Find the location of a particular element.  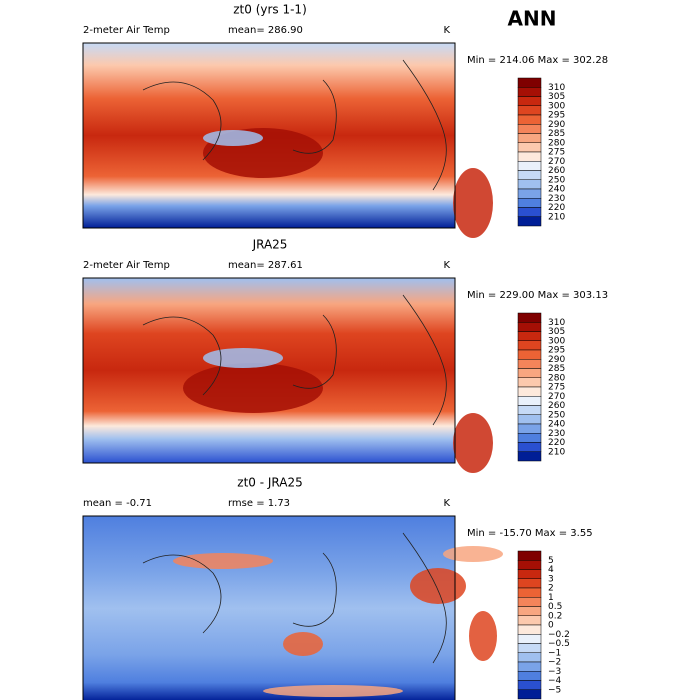

range-text: Min = 229.00 Max = 303.13 is located at coordinates (537, 295).